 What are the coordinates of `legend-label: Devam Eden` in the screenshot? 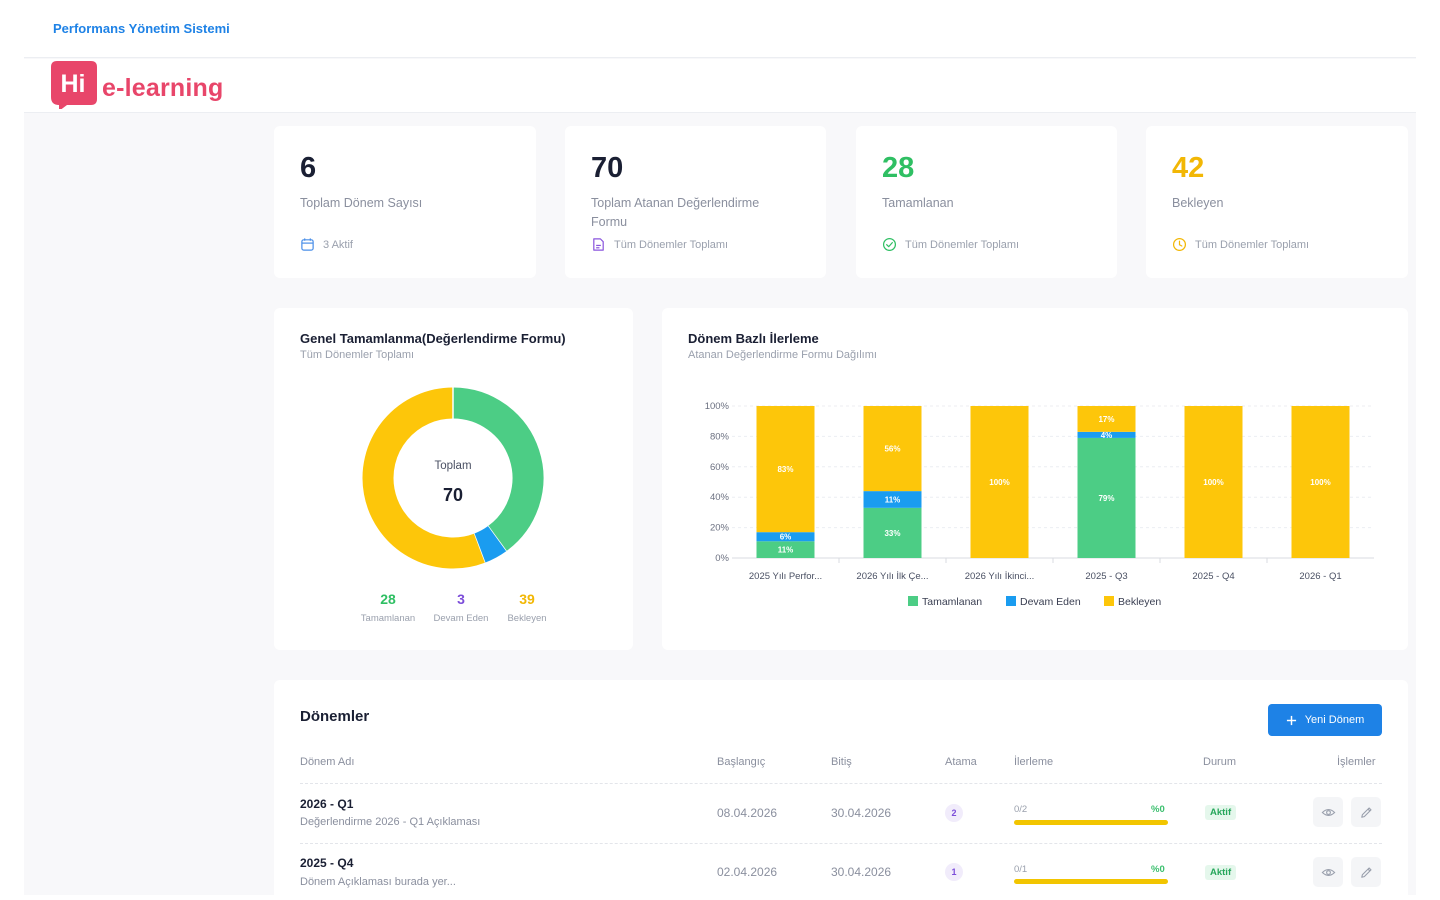 It's located at (1050, 602).